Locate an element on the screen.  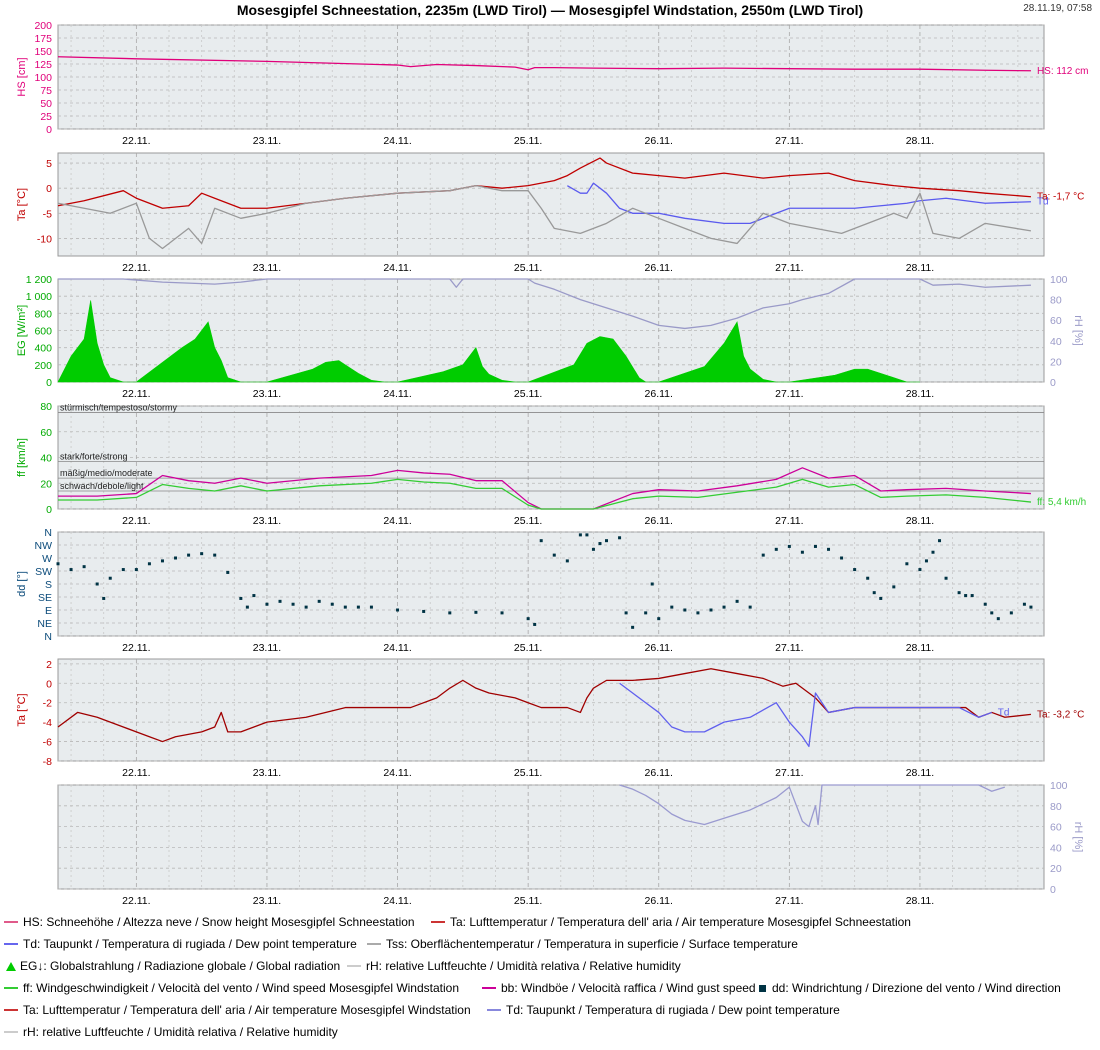
y-tick-label: 20 is located at coordinates (46, 484).